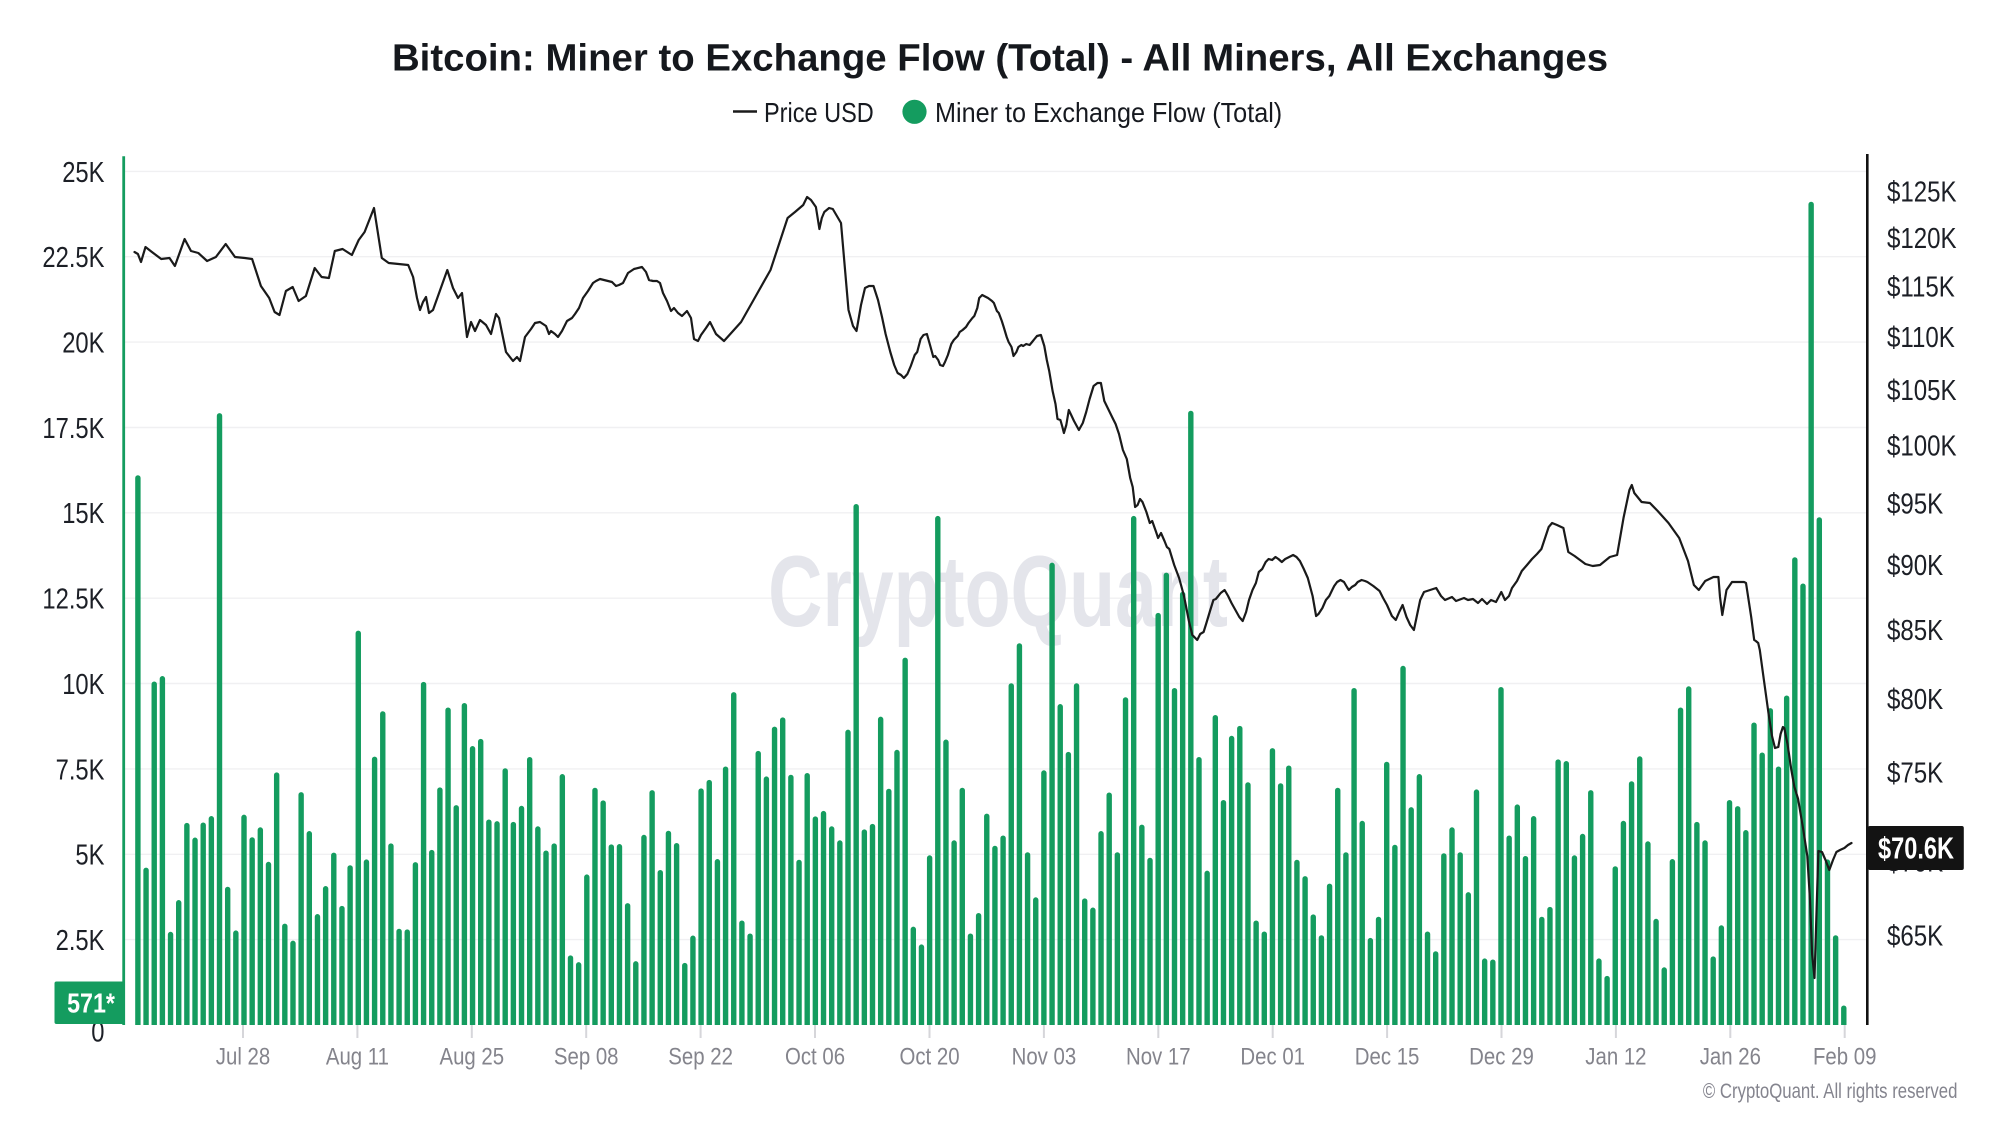 This screenshot has width=2000, height=1125. I want to click on svg-text: 15K, so click(83, 513).